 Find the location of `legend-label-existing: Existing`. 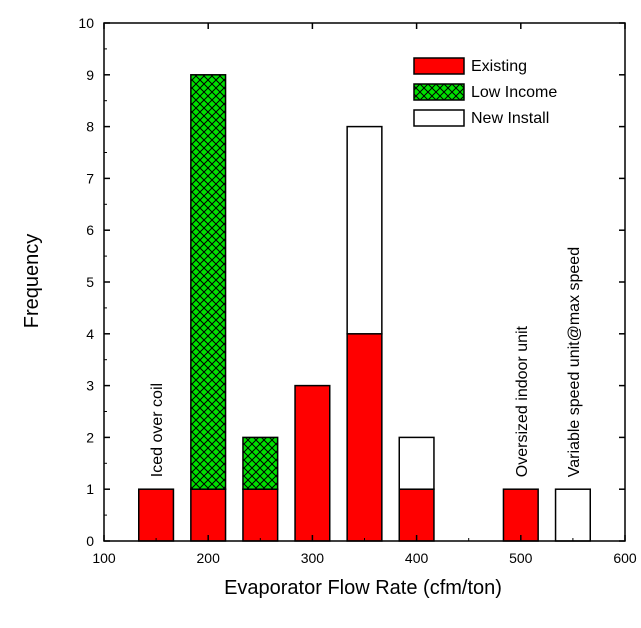

legend-label-existing: Existing is located at coordinates (499, 66).